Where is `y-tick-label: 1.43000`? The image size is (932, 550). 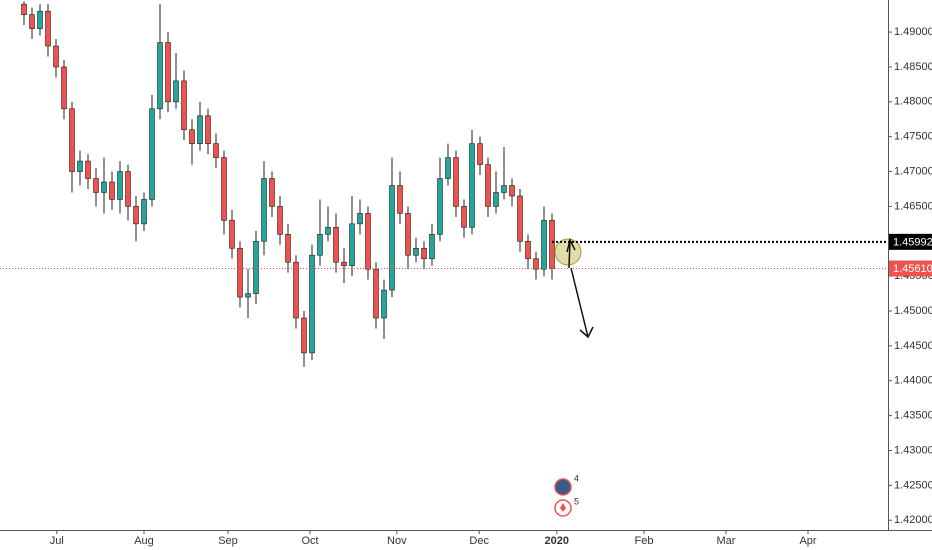
y-tick-label: 1.43000 is located at coordinates (913, 450).